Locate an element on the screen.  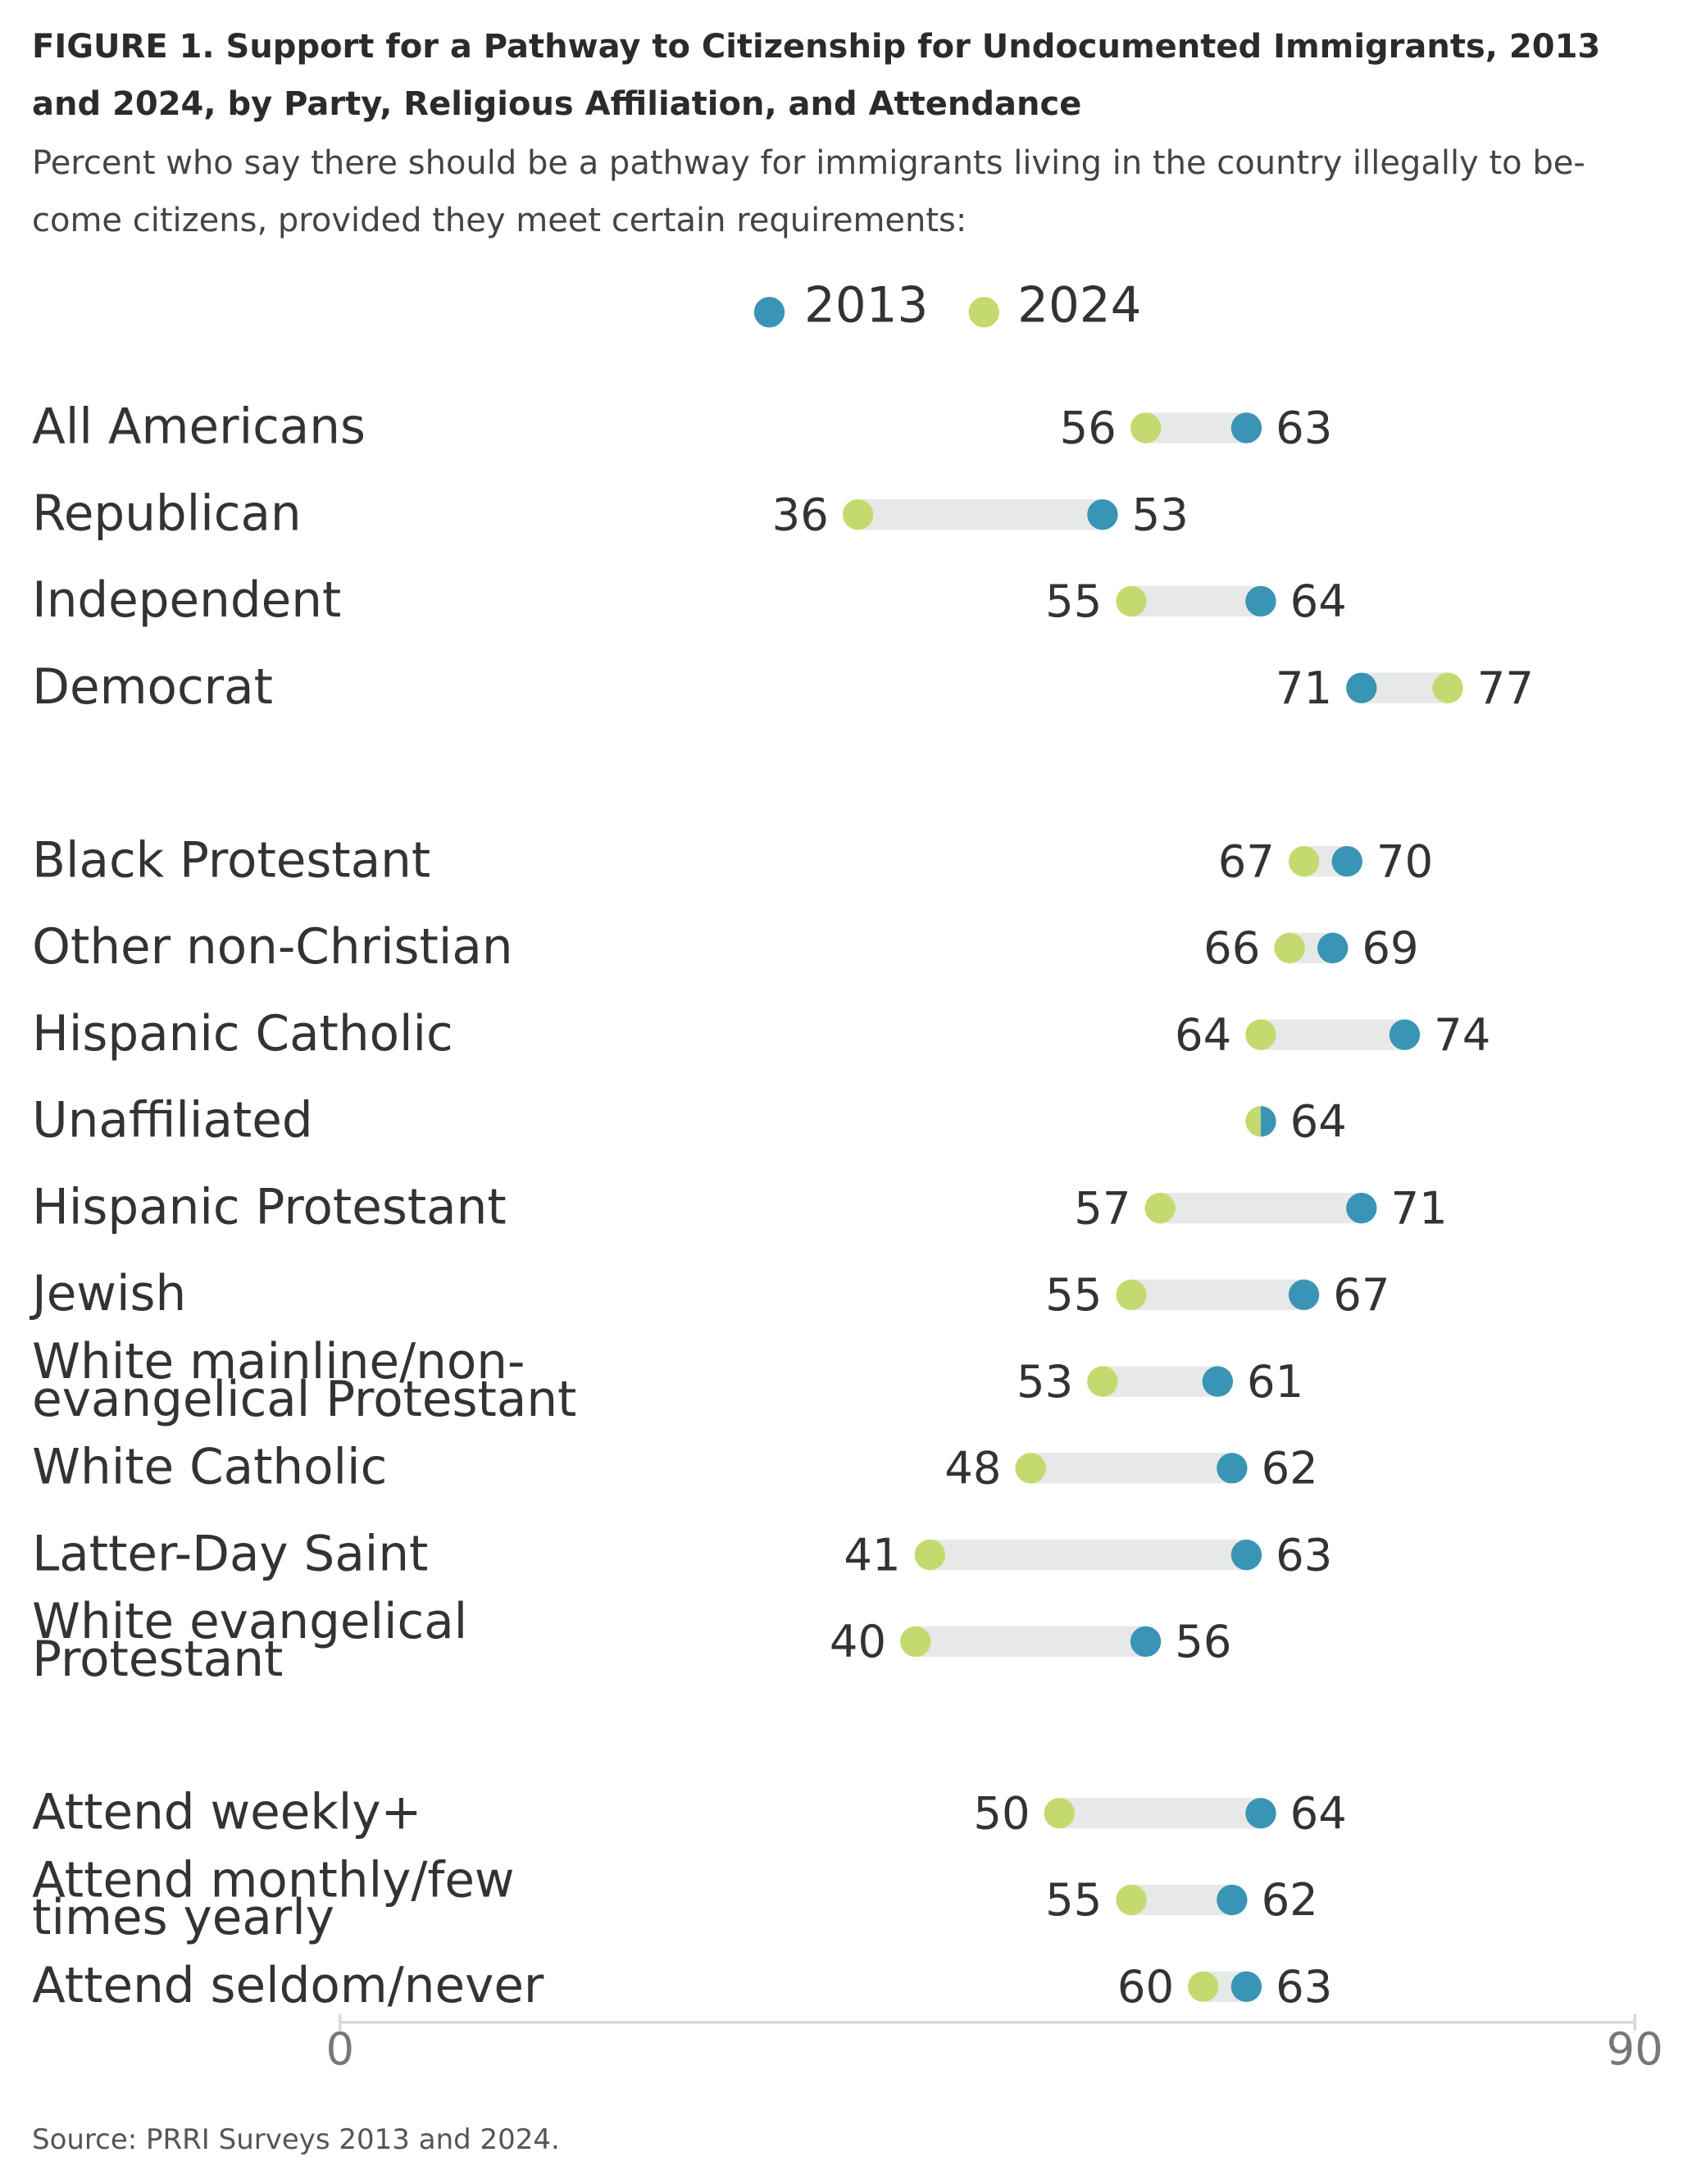
value-label-2013: 62 is located at coordinates (1290, 1900).